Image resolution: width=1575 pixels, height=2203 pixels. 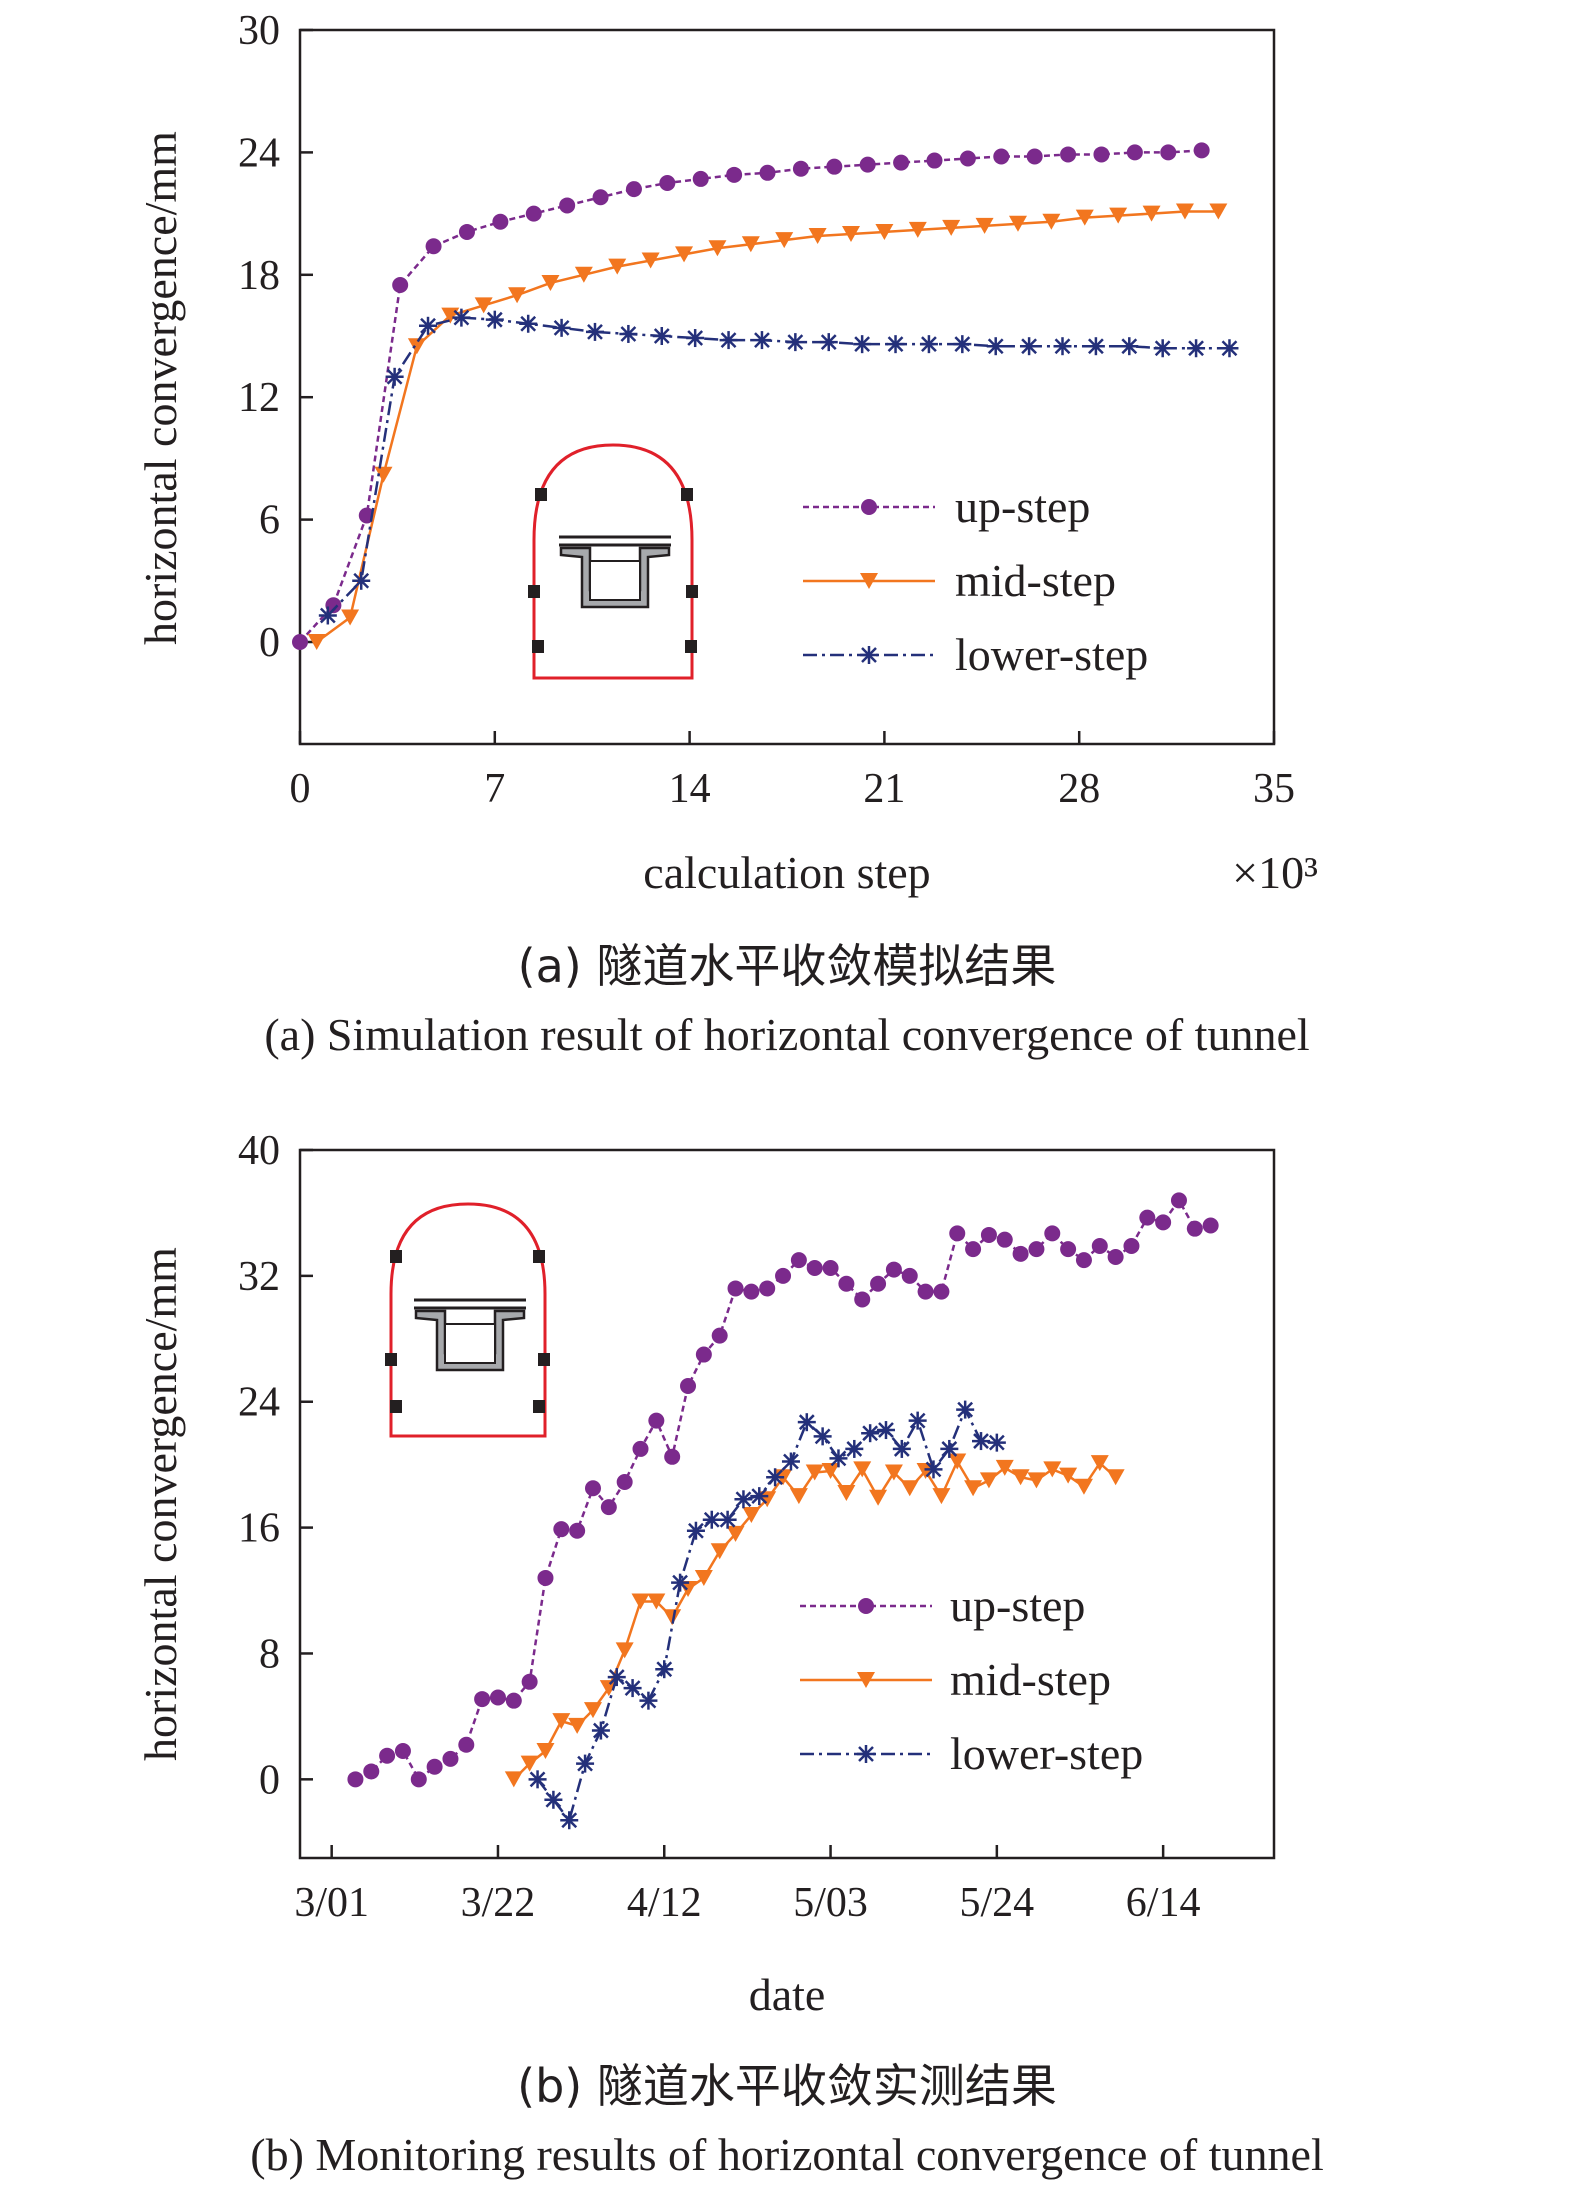 What do you see at coordinates (259, 31) in the screenshot?
I see `chart-a-ytick-label: 30` at bounding box center [259, 31].